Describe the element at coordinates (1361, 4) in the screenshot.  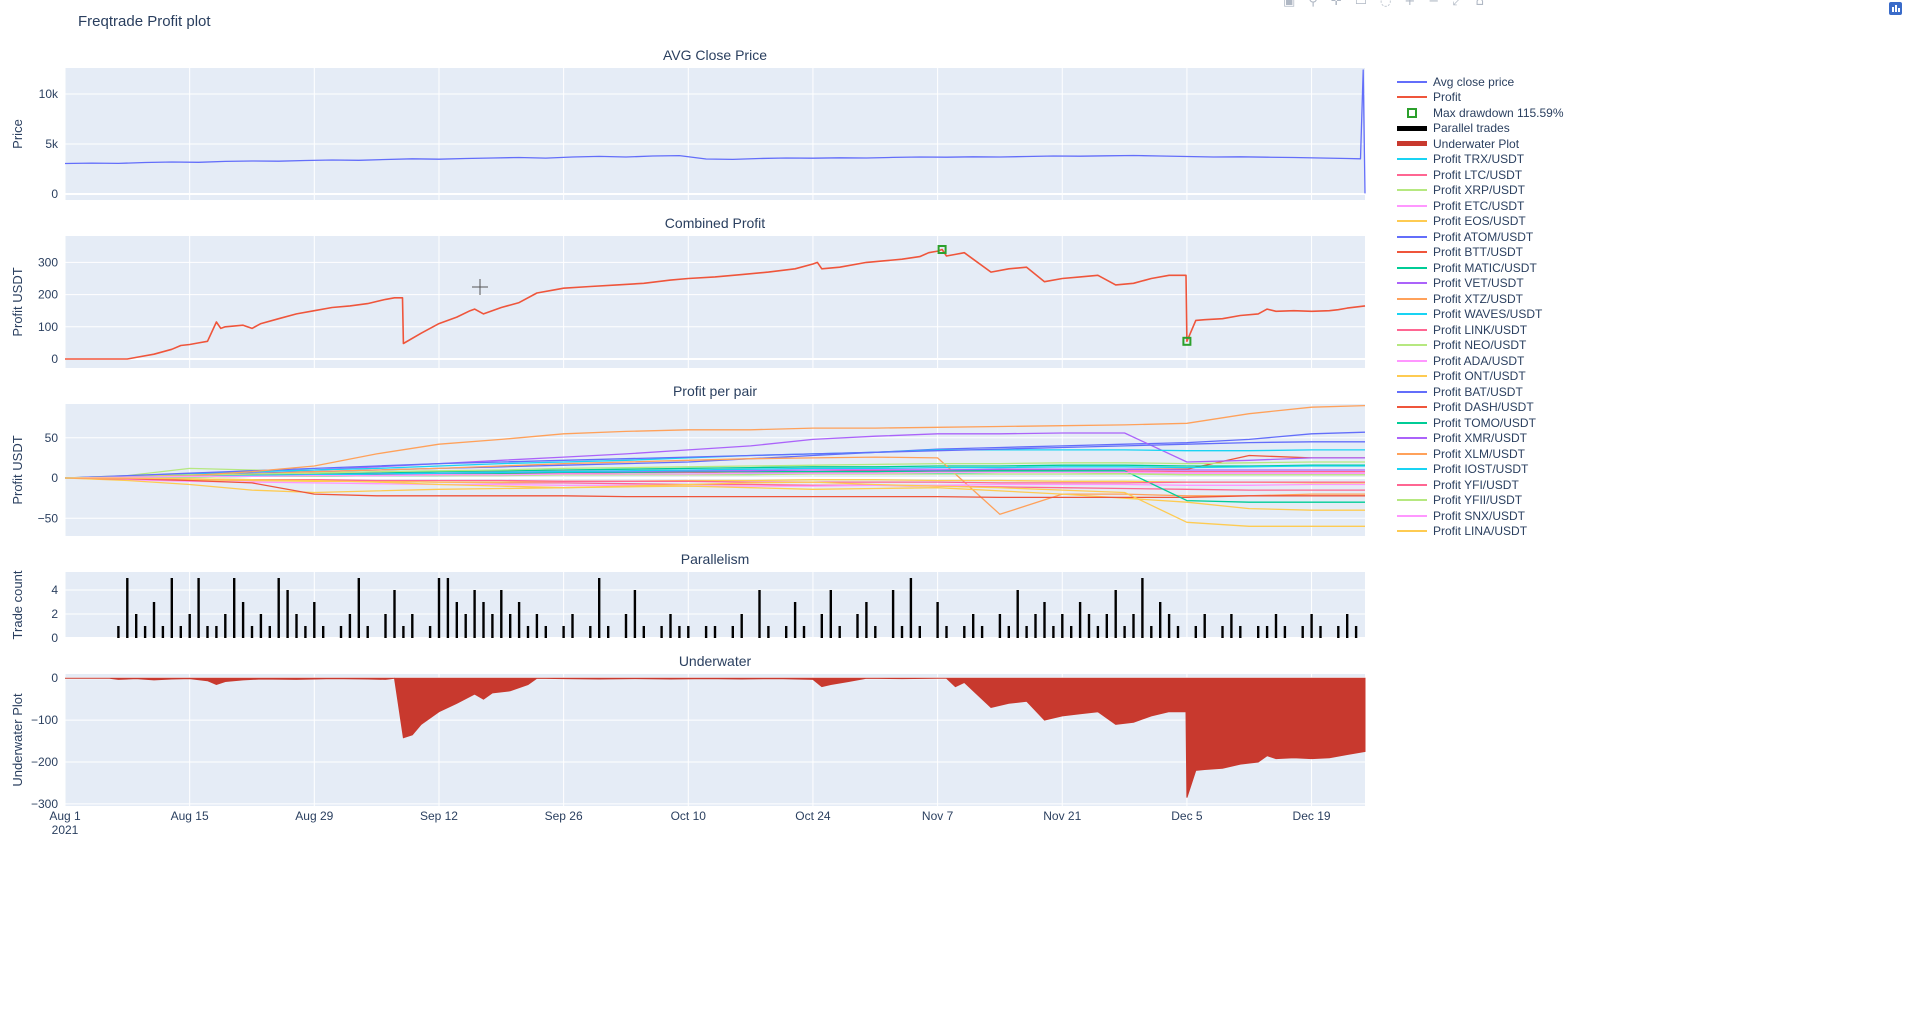
I see `box-select-icon: ▭` at that location.